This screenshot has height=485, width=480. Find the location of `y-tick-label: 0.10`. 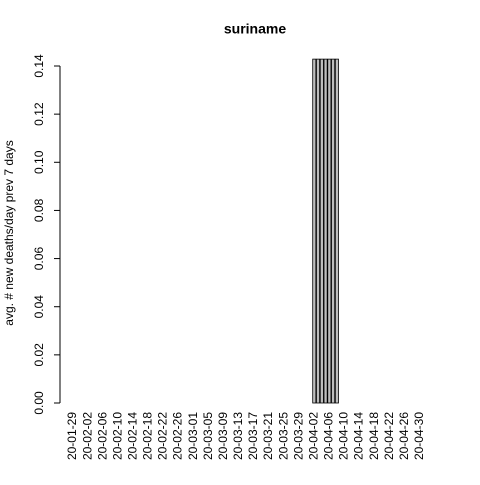

y-tick-label: 0.10 is located at coordinates (39, 162).